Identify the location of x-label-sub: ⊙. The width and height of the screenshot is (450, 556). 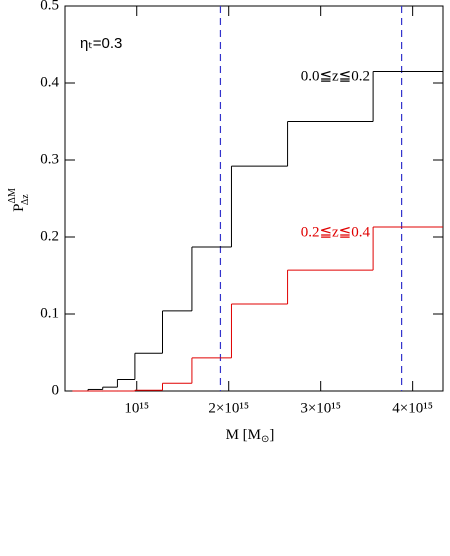
(265, 439).